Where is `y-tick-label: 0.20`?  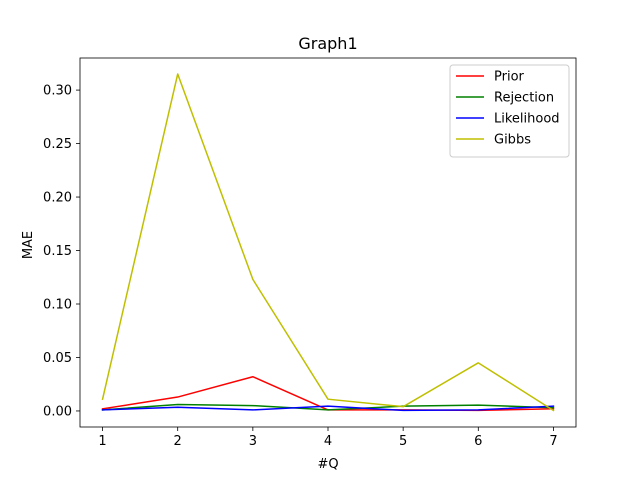 y-tick-label: 0.20 is located at coordinates (57, 198).